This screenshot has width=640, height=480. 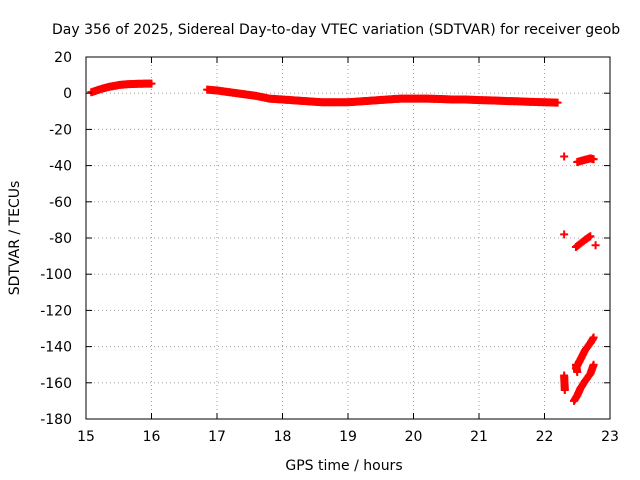 I want to click on y-tick-label: -100, so click(x=56, y=275).